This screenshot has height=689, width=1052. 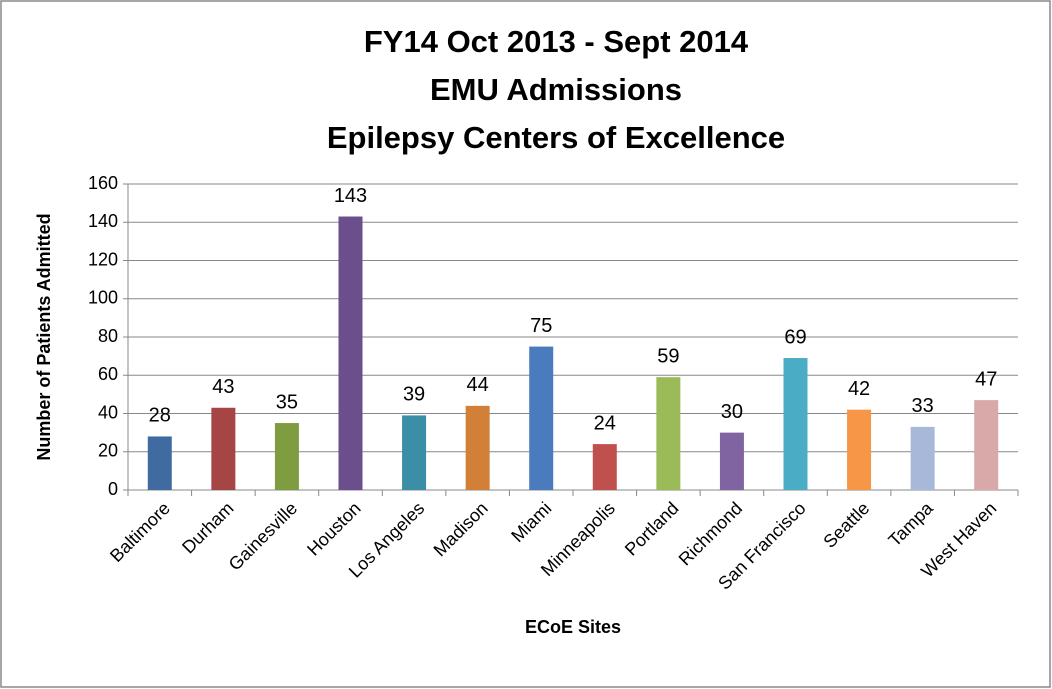 I want to click on y-tick-label: 100, so click(x=103, y=298).